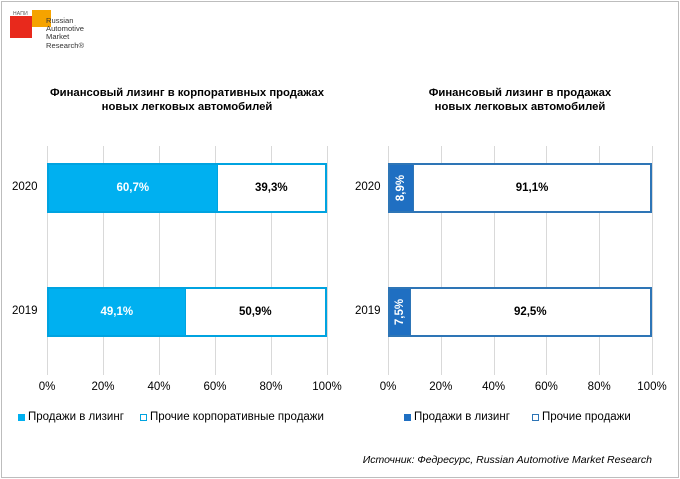  I want to click on logo-text: Russian Automotive Market Research®, so click(76, 33).